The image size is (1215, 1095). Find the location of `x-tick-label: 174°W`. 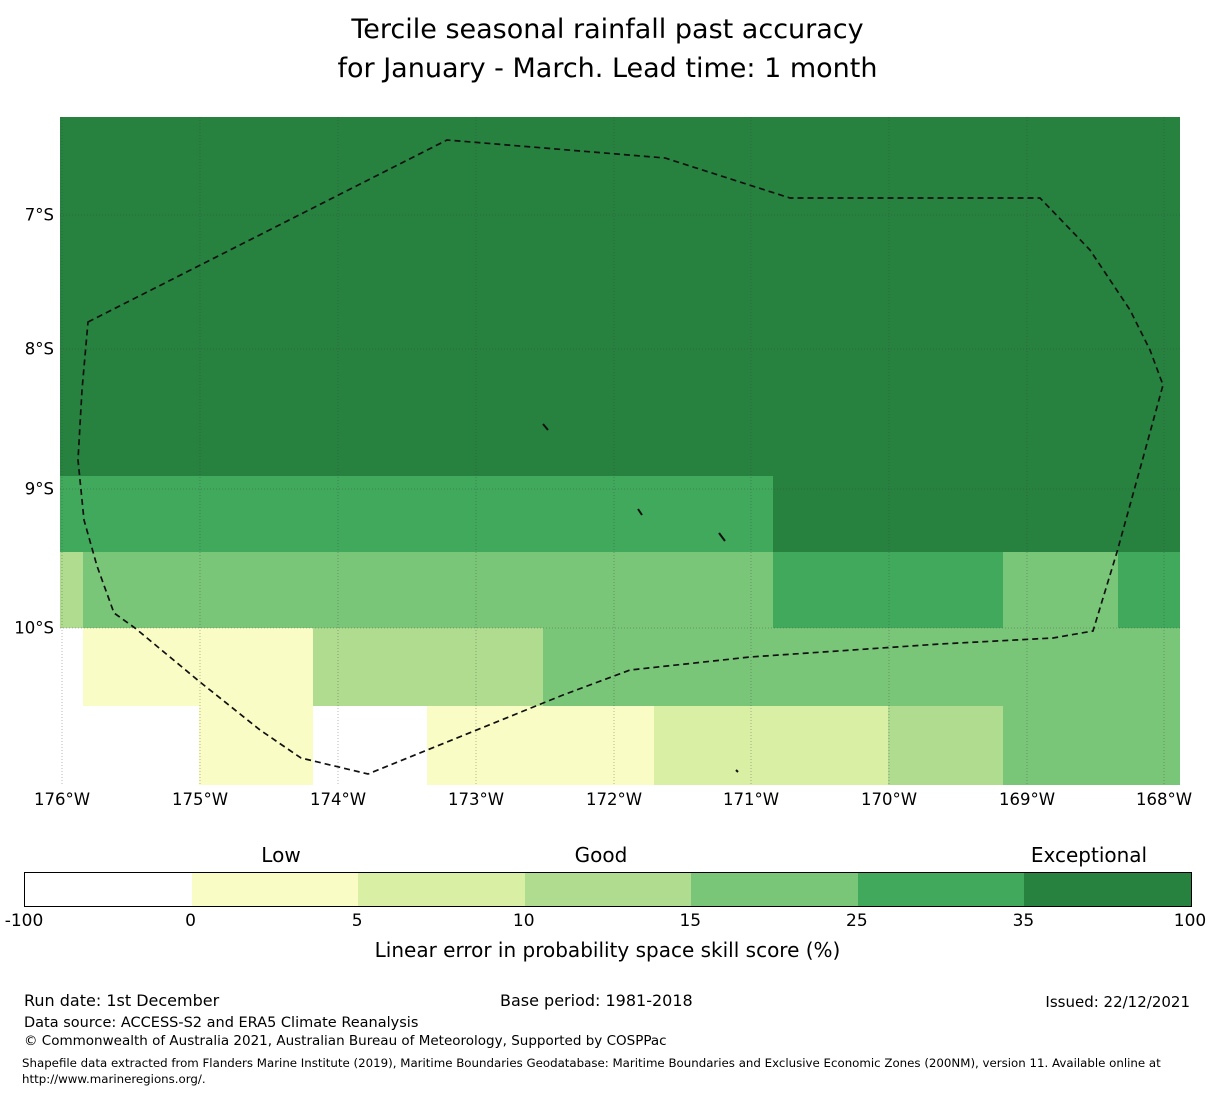

x-tick-label: 174°W is located at coordinates (338, 799).